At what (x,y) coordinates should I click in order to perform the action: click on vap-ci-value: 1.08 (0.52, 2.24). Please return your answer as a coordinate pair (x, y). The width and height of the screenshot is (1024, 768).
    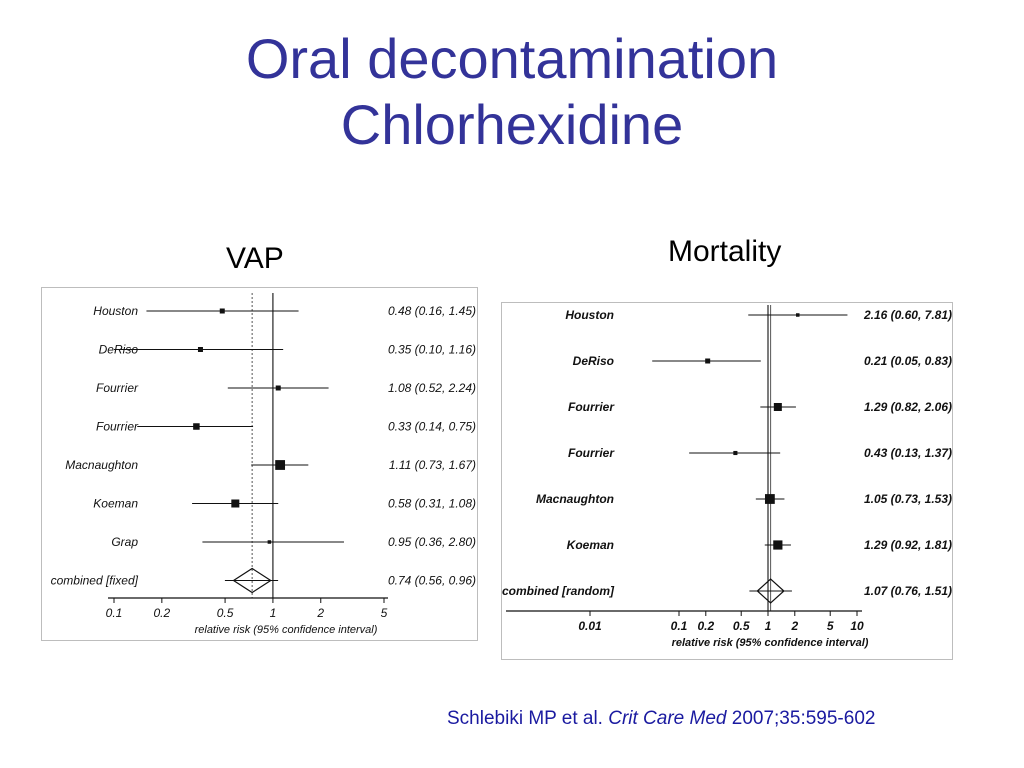
    Looking at the image, I should click on (432, 388).